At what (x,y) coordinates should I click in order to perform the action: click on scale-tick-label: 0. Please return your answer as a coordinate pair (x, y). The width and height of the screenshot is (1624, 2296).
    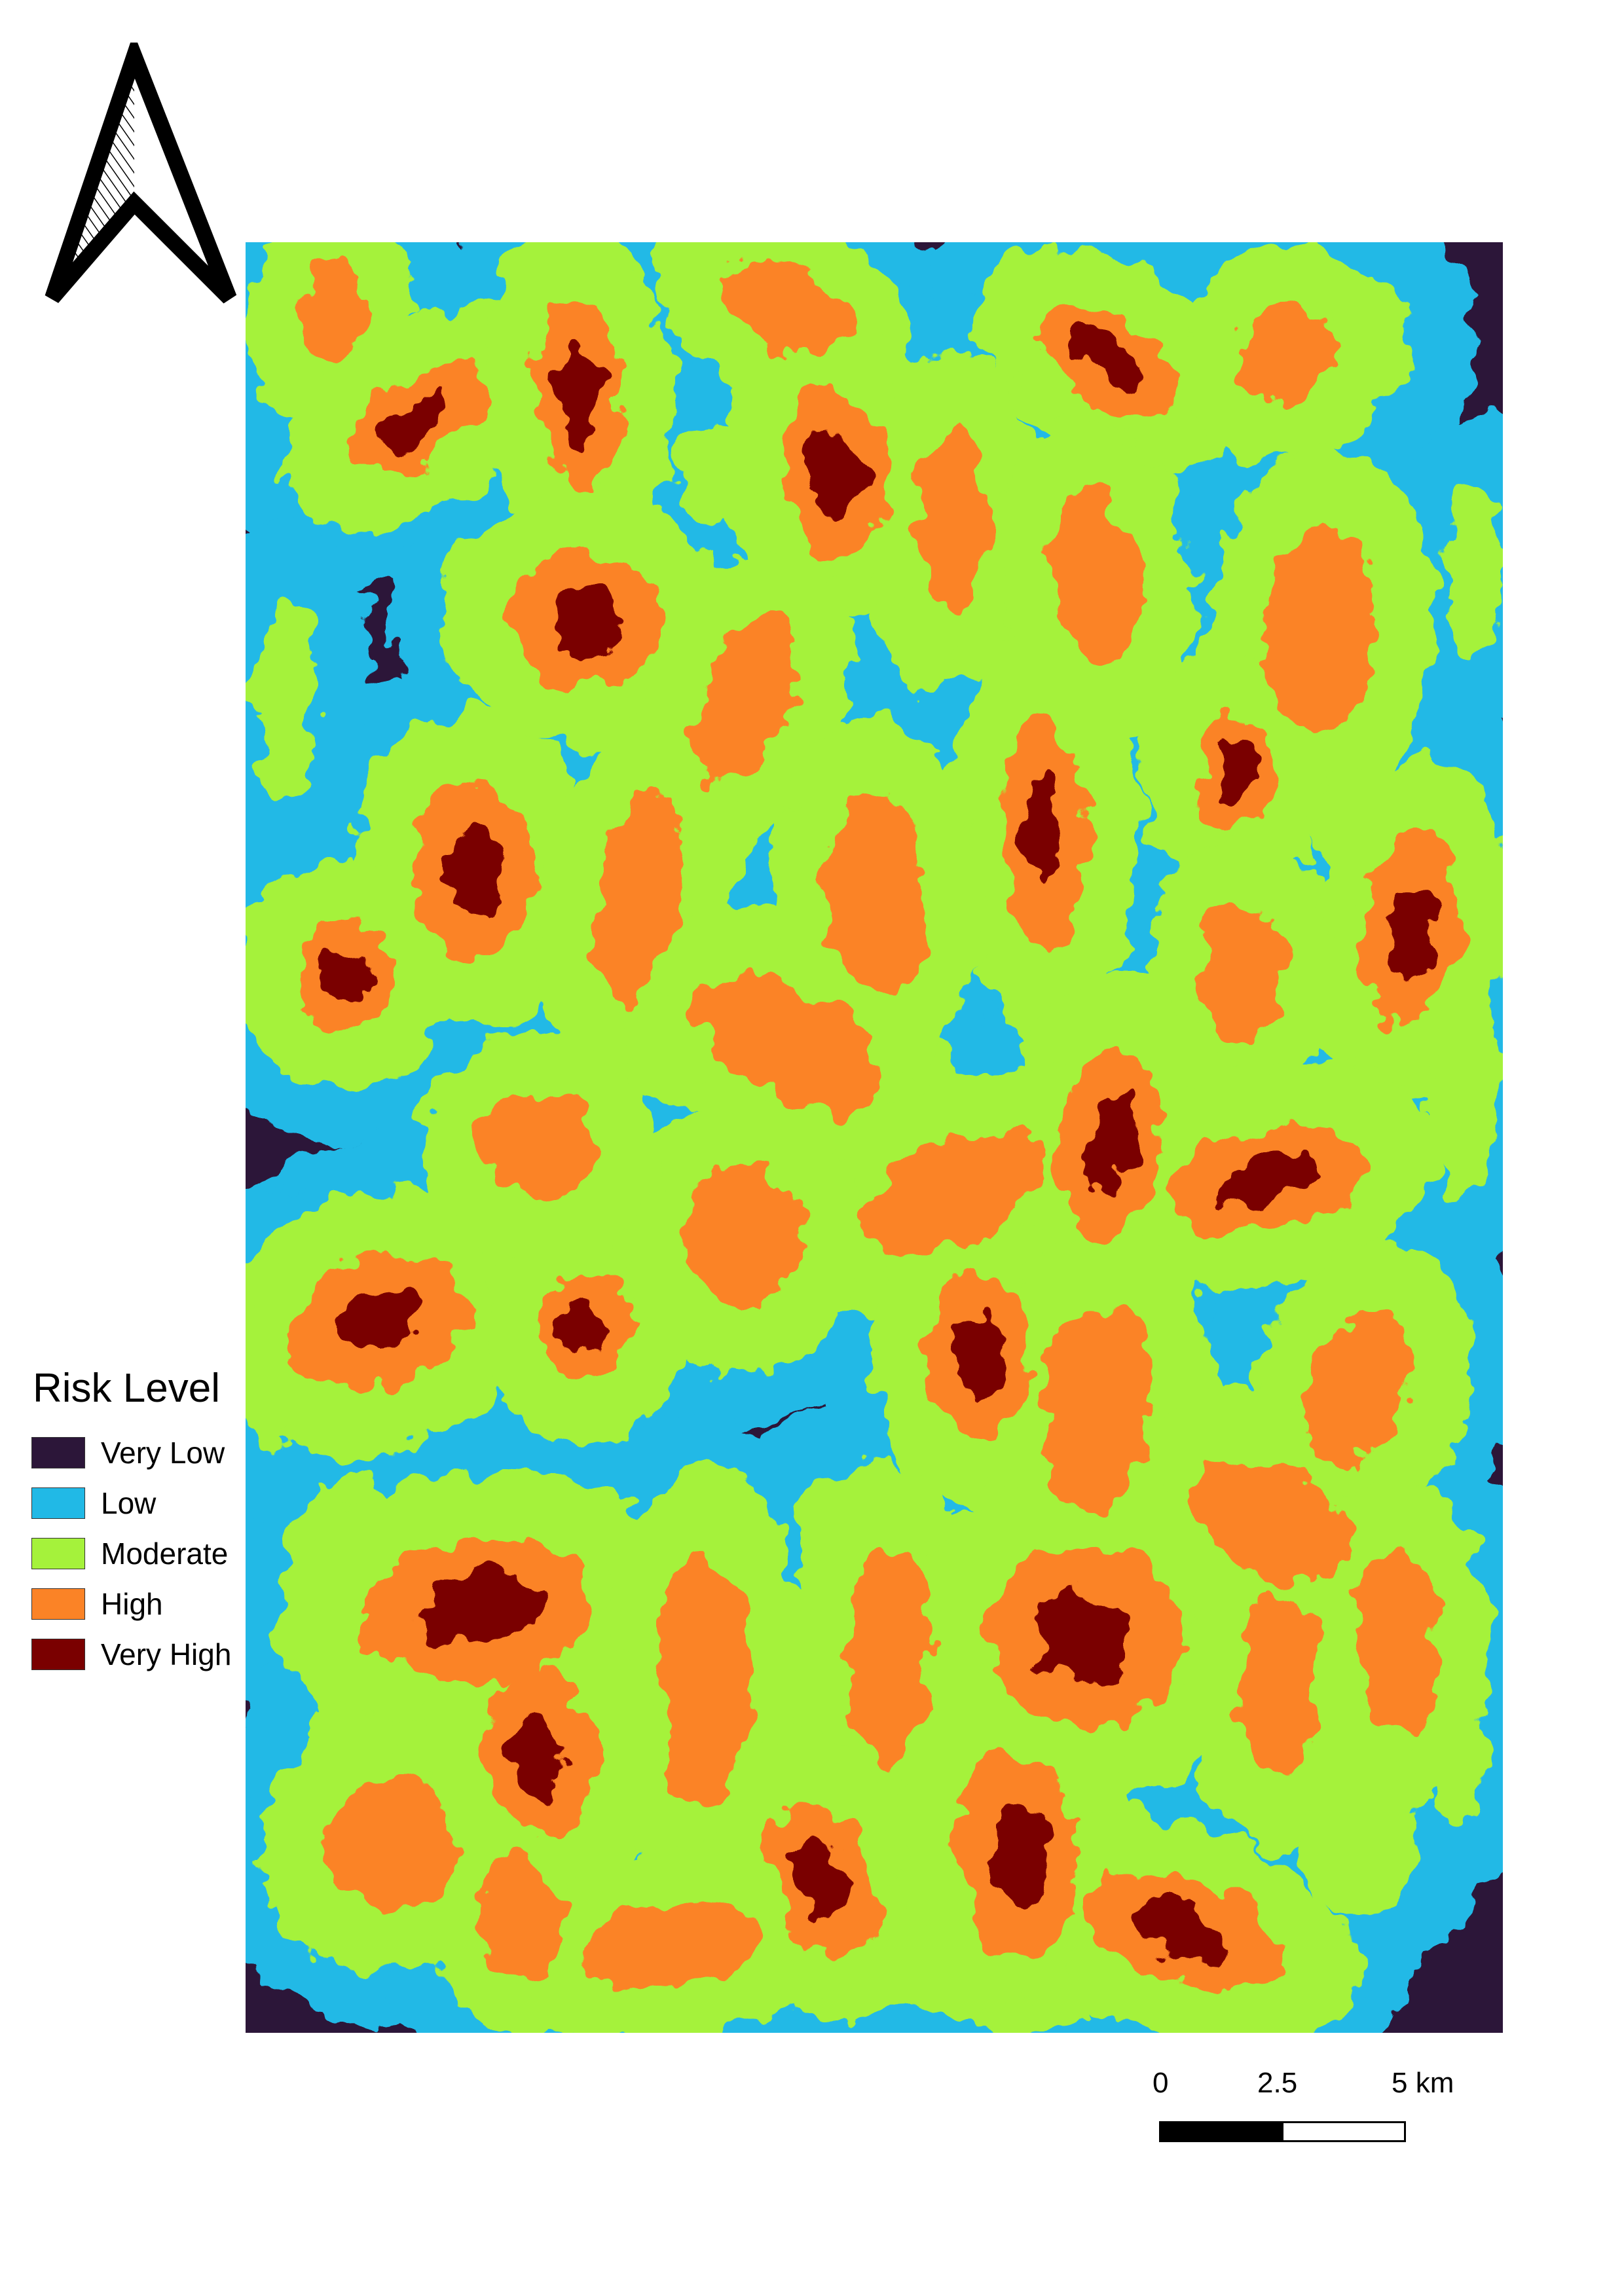
    Looking at the image, I should click on (1161, 2083).